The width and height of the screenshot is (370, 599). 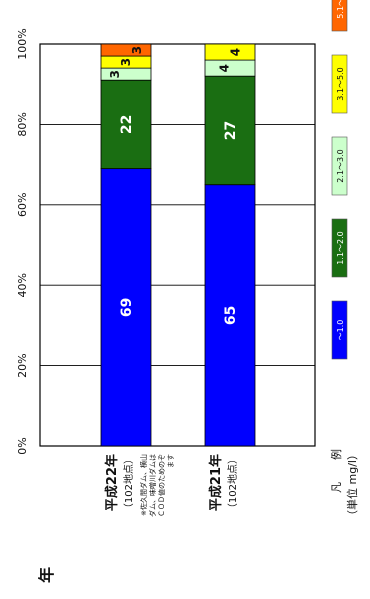 What do you see at coordinates (22, 285) in the screenshot?
I see `tick-label: 40%` at bounding box center [22, 285].